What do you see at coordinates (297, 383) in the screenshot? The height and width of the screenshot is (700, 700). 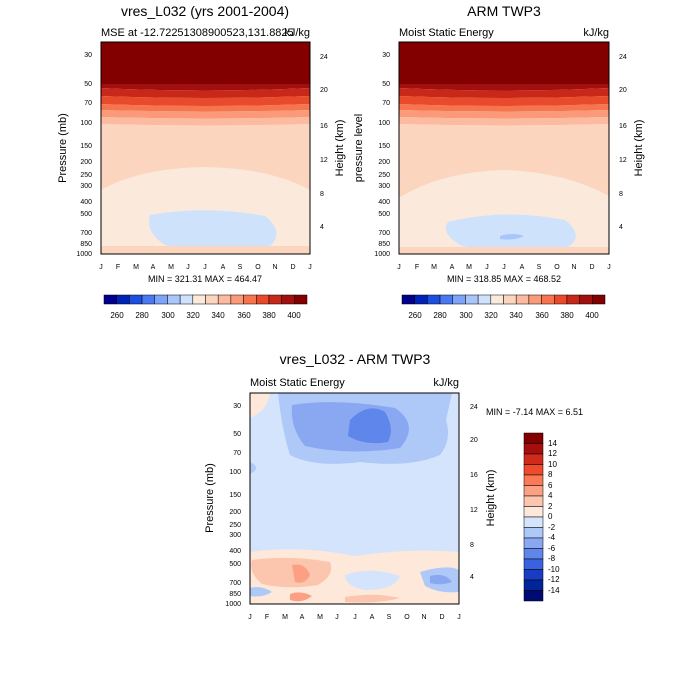 I see `panel3-subtitle-left: Moist Static Energy` at bounding box center [297, 383].